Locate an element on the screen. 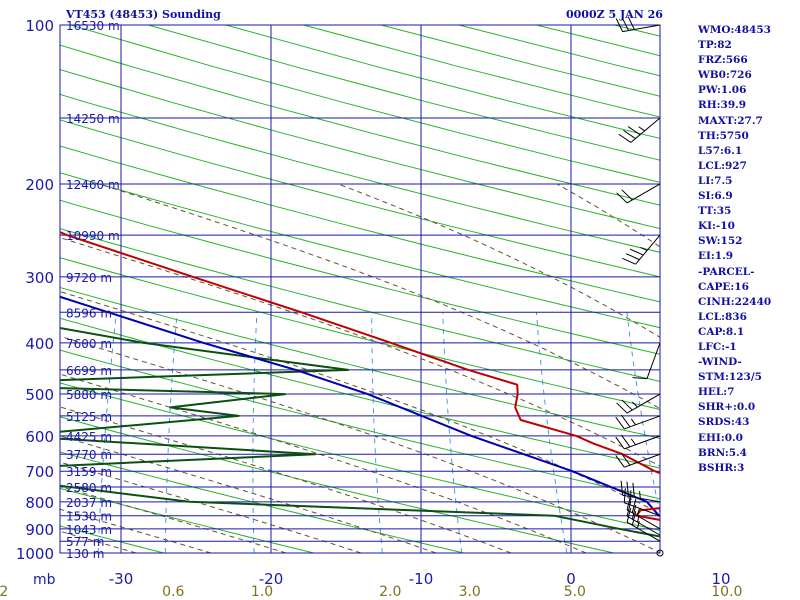  height-label: 2580 m is located at coordinates (89, 488).